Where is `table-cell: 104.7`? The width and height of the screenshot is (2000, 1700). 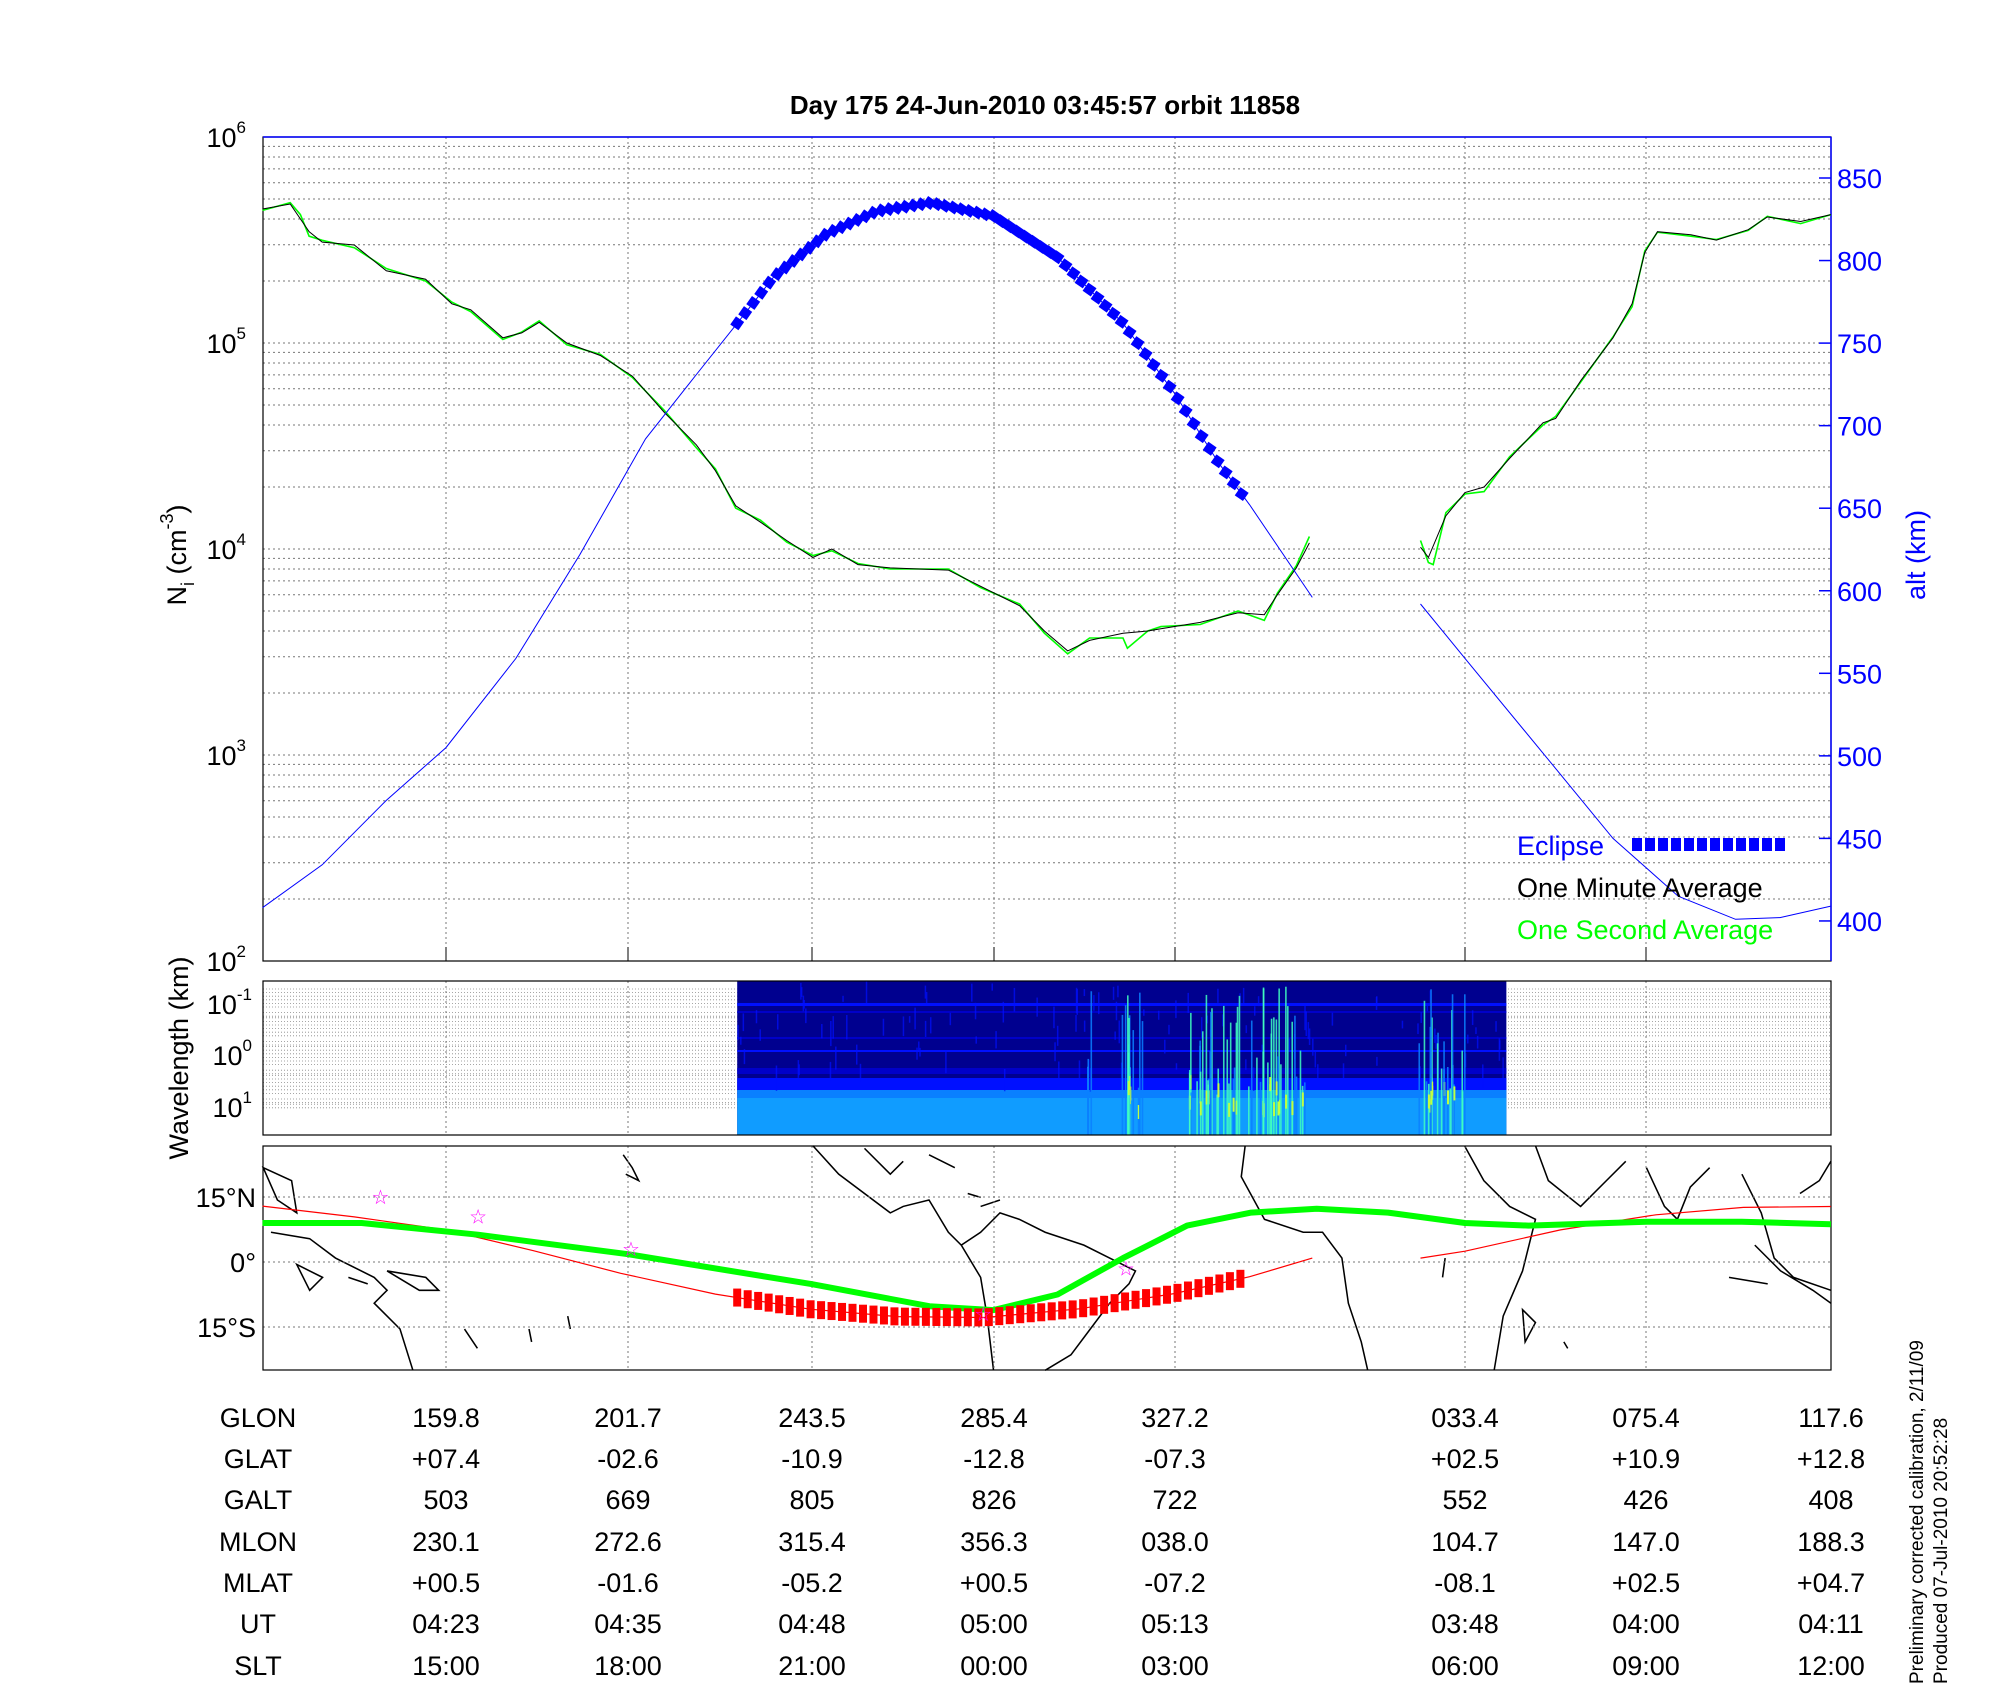 table-cell: 104.7 is located at coordinates (1465, 1542).